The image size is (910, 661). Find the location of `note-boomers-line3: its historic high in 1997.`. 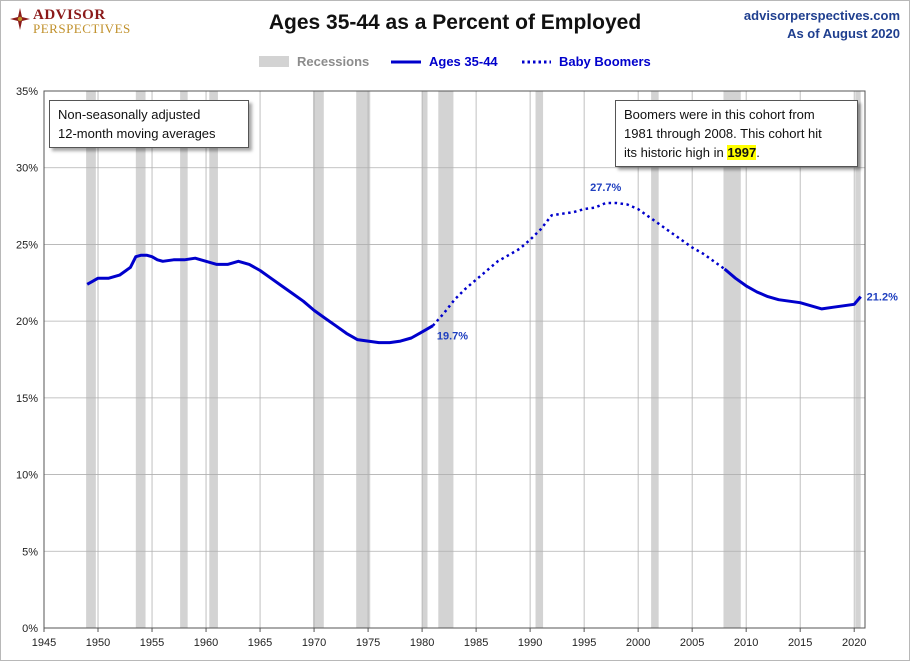

note-boomers-line3: its historic high in 1997. is located at coordinates (736, 152).